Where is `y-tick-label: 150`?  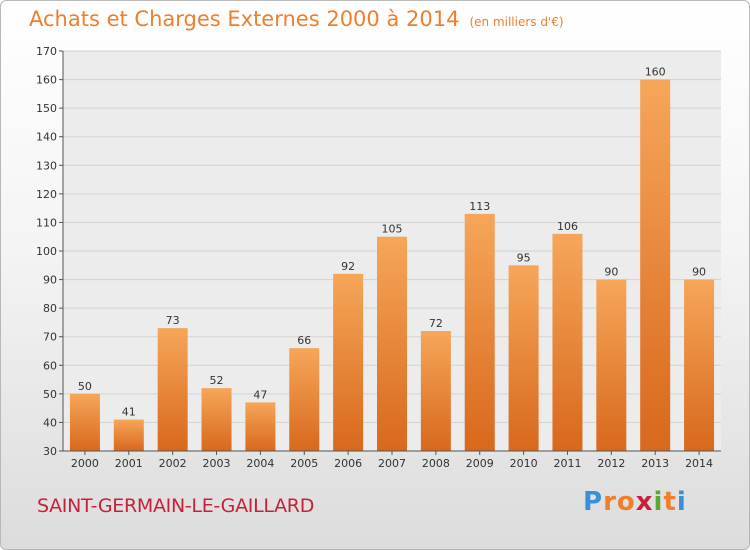
y-tick-label: 150 is located at coordinates (46, 108).